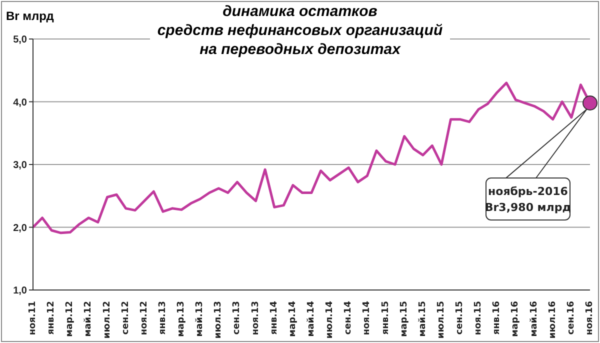 The image size is (600, 343). Describe the element at coordinates (219, 320) in the screenshot. I see `x-tick-label: июл.13` at that location.